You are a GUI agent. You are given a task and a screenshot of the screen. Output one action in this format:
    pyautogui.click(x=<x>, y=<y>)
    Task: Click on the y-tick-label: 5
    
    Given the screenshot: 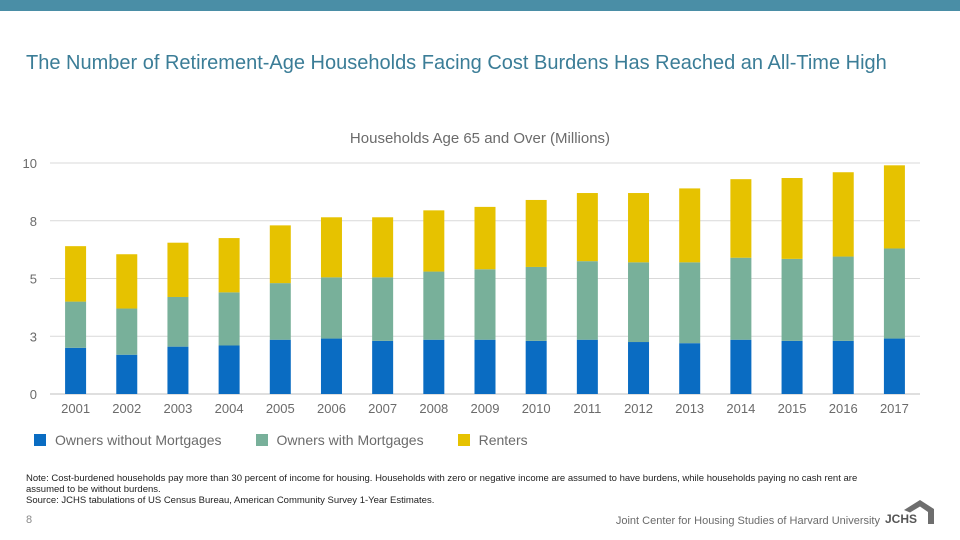 What is the action you would take?
    pyautogui.click(x=33, y=279)
    